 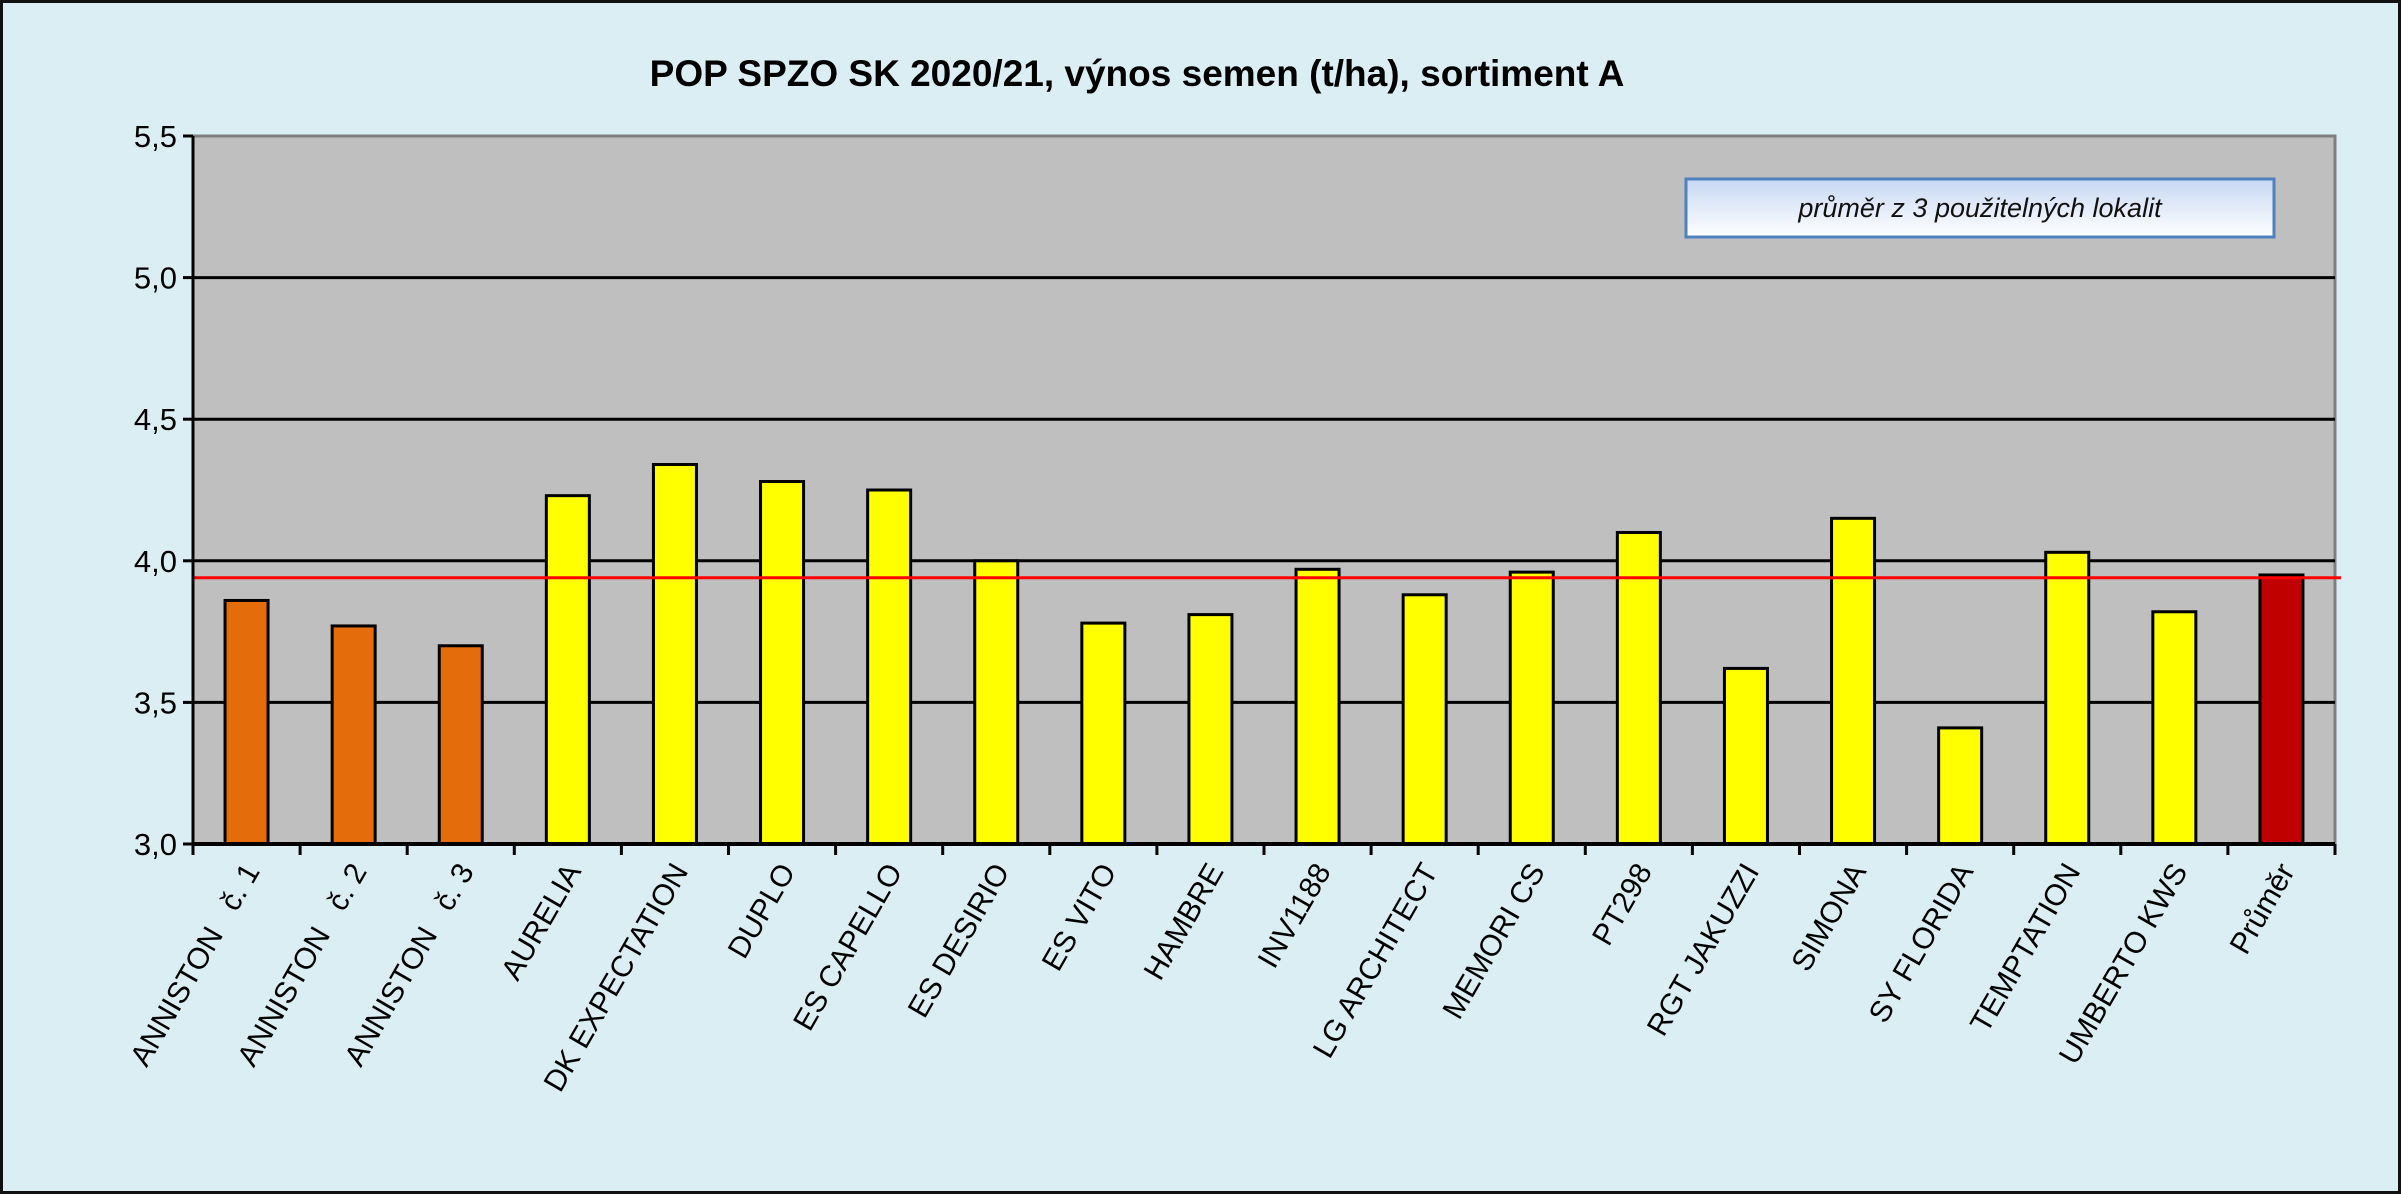 What do you see at coordinates (155, 419) in the screenshot?
I see `y-tick-label: 4,5` at bounding box center [155, 419].